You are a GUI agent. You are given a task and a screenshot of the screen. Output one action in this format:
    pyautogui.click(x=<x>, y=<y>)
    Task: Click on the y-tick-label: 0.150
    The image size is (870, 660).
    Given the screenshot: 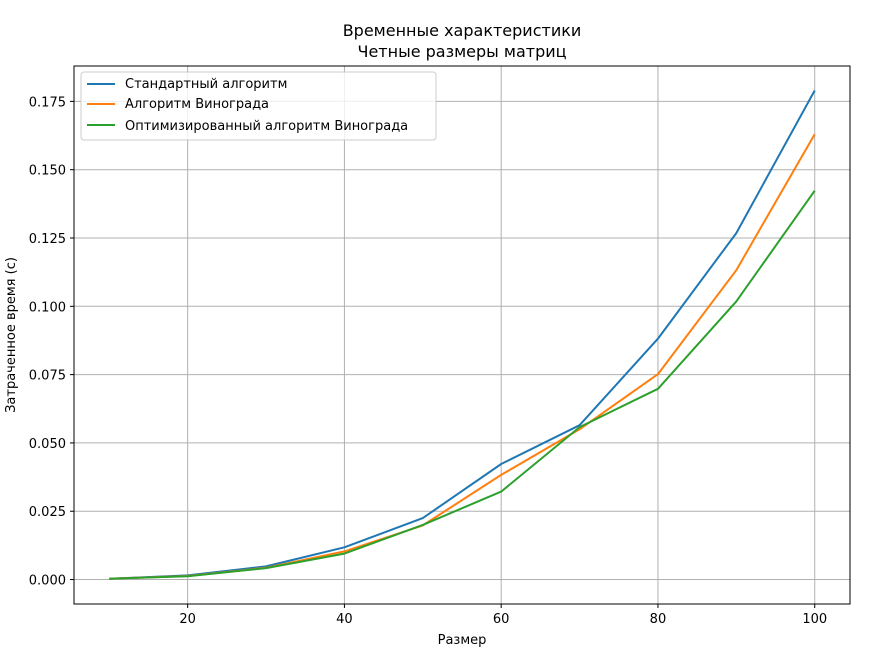 What is the action you would take?
    pyautogui.click(x=47, y=171)
    